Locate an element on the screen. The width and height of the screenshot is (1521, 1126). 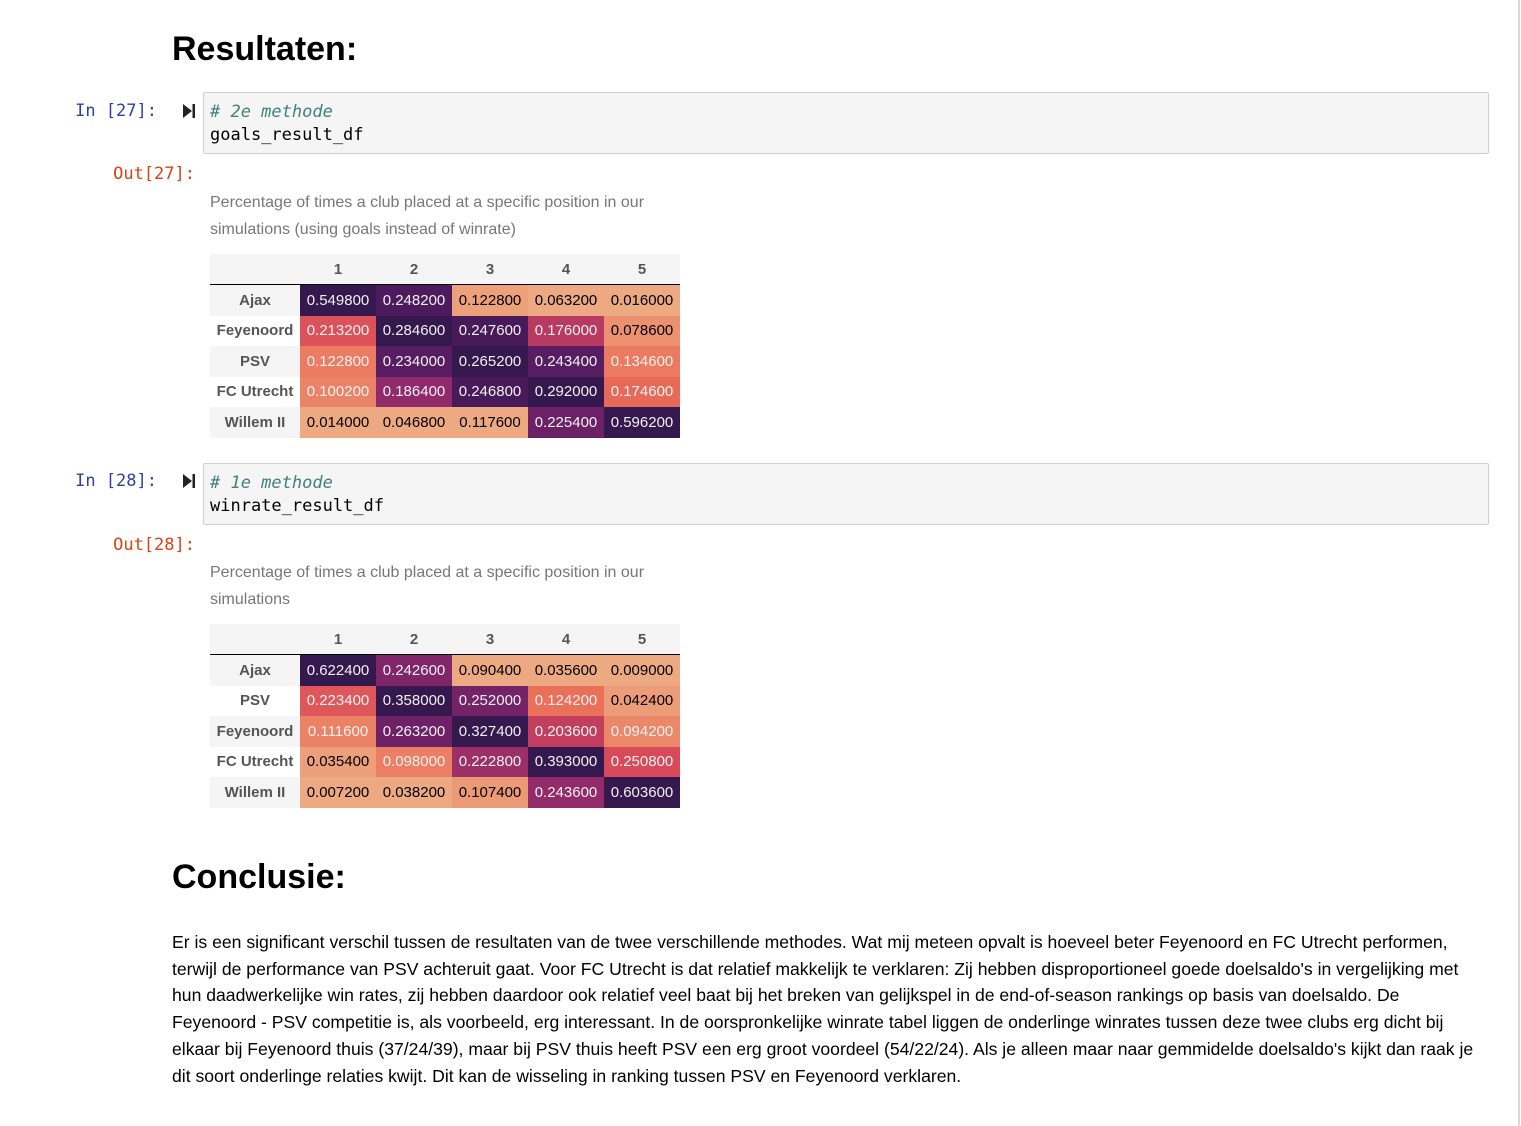
table-cell: 0.090400 is located at coordinates (490, 670).